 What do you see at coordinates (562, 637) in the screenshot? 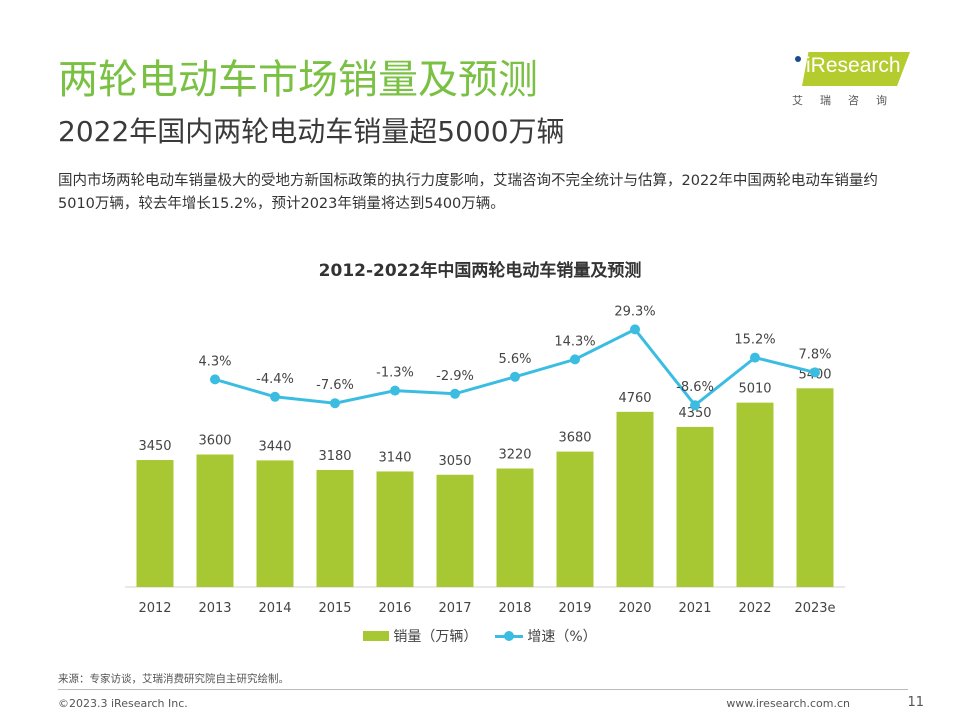
I see `legend-label-growth: 增速（%）` at bounding box center [562, 637].